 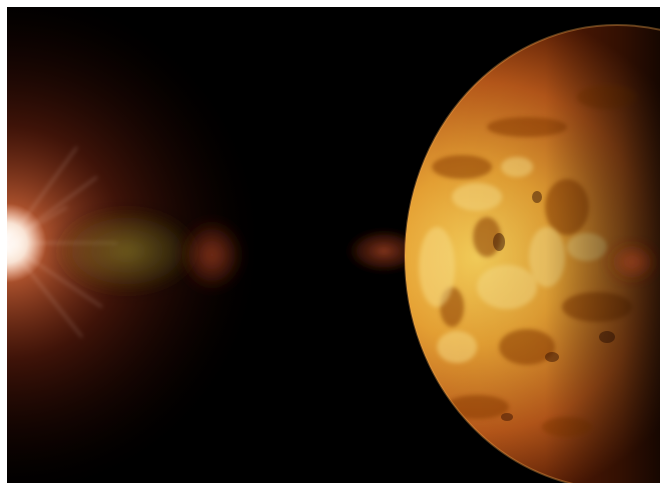 What do you see at coordinates (127, 251) in the screenshot?
I see `green-lens-flare` at bounding box center [127, 251].